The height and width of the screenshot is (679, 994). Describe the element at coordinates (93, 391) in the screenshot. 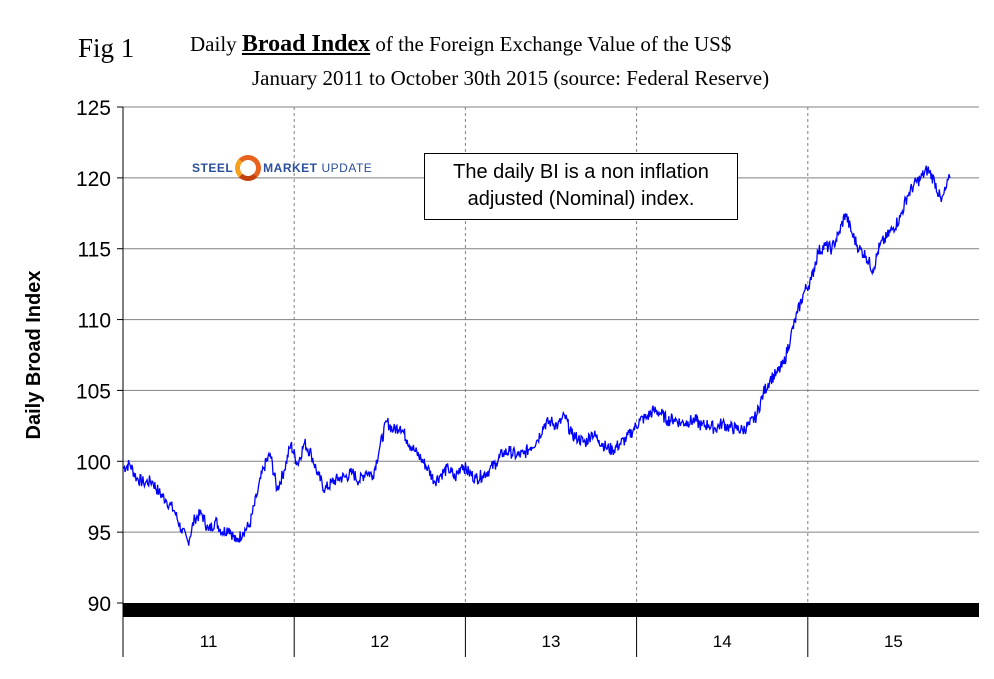

I see `y-tick-label-105: 105` at that location.